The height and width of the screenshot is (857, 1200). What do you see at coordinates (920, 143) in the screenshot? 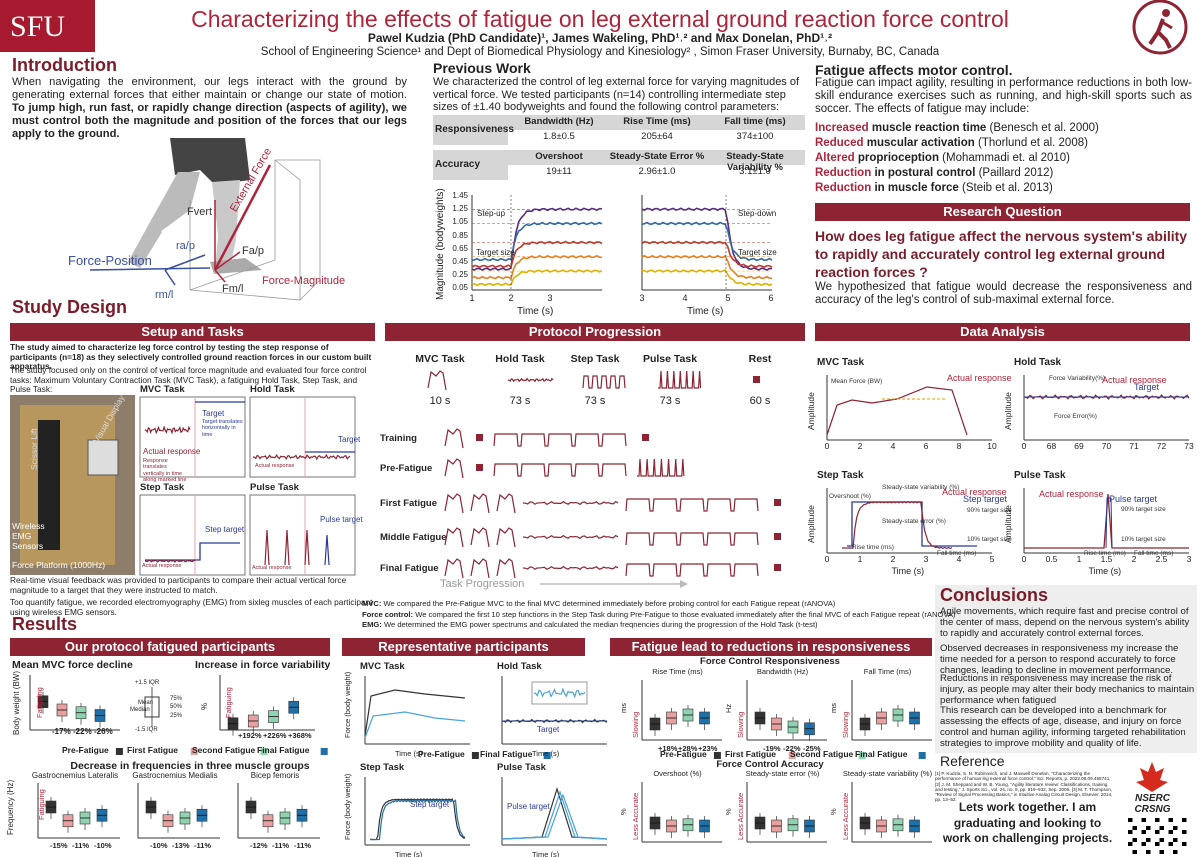
I see `effect-factor: muscular activation` at bounding box center [920, 143].